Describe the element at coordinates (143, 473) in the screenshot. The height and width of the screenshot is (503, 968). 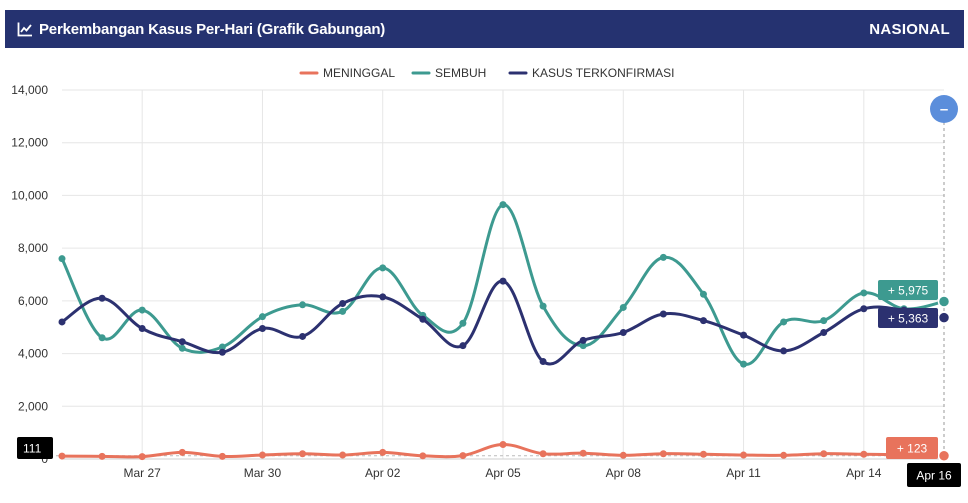
I see `x-tick-label: Mar 27` at that location.